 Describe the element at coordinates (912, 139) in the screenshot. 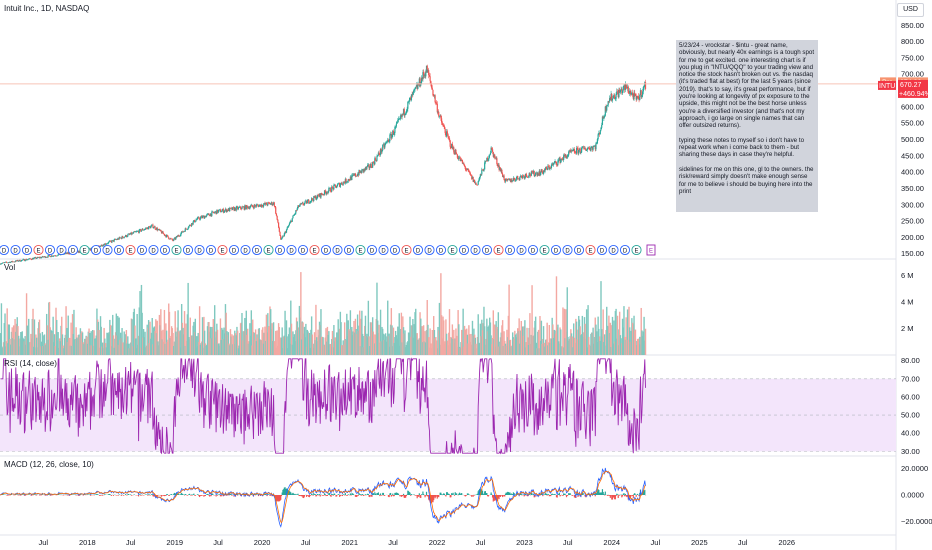

I see `price-tick-label: 500.00` at that location.